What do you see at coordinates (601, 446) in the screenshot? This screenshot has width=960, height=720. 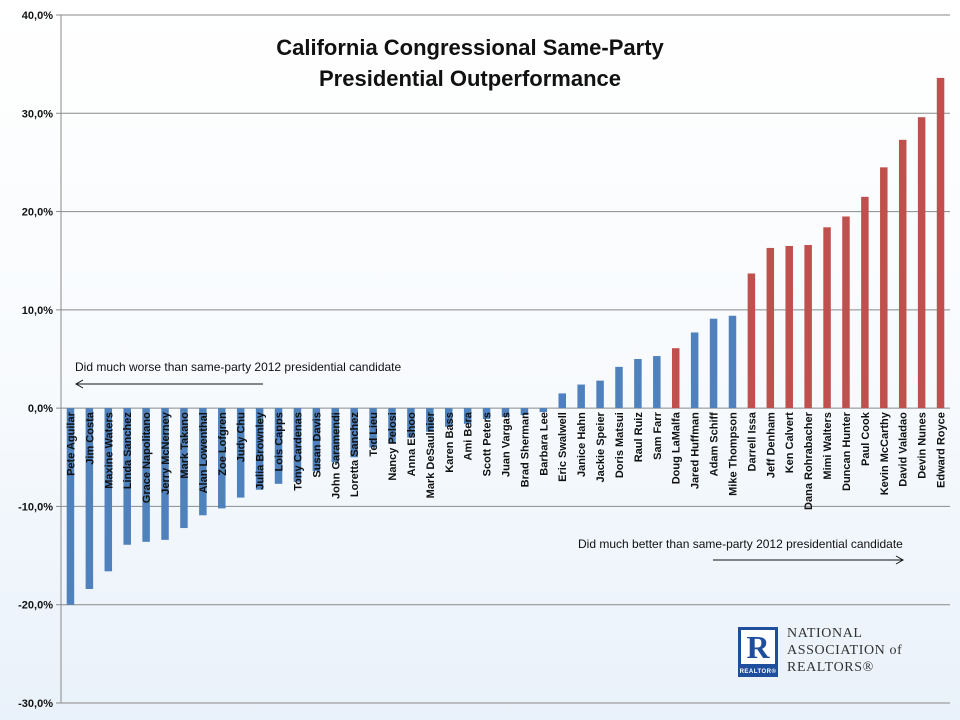 I see `category-label: Jackie Speier` at bounding box center [601, 446].